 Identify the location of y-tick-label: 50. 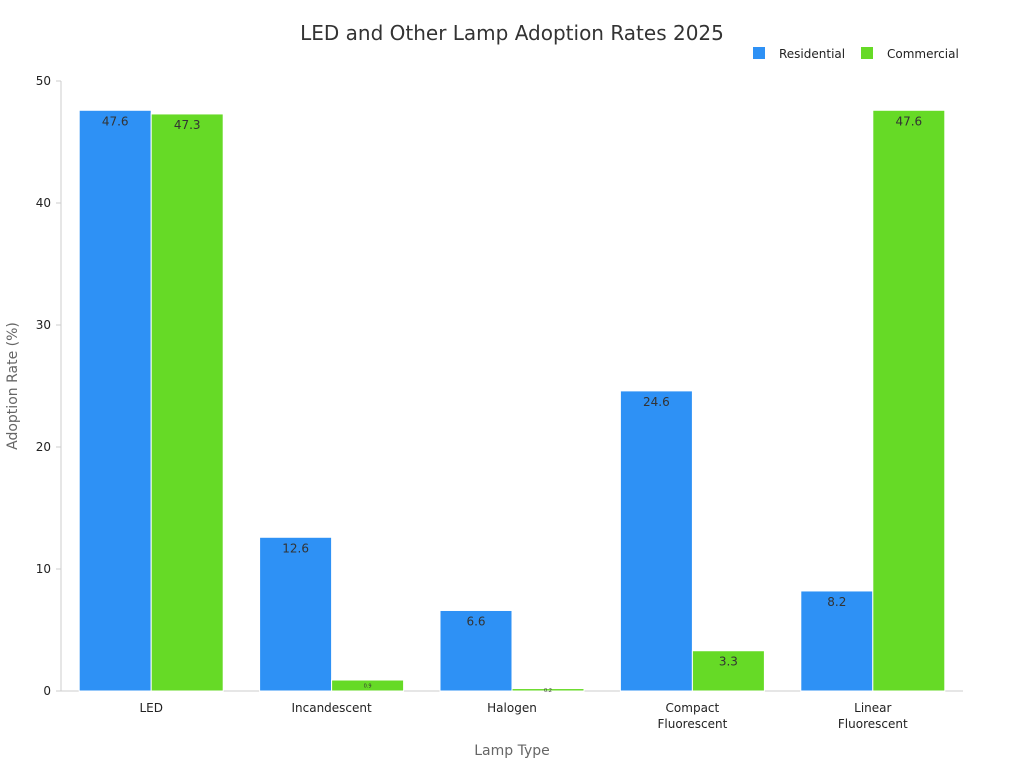
(43, 81).